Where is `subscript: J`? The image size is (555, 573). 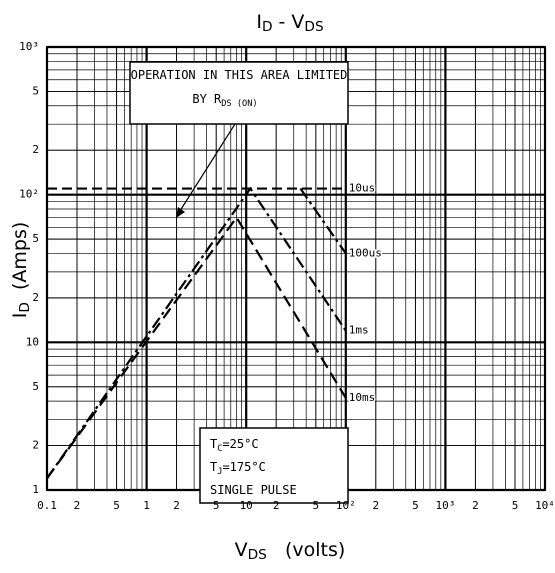 subscript: J is located at coordinates (219, 472).